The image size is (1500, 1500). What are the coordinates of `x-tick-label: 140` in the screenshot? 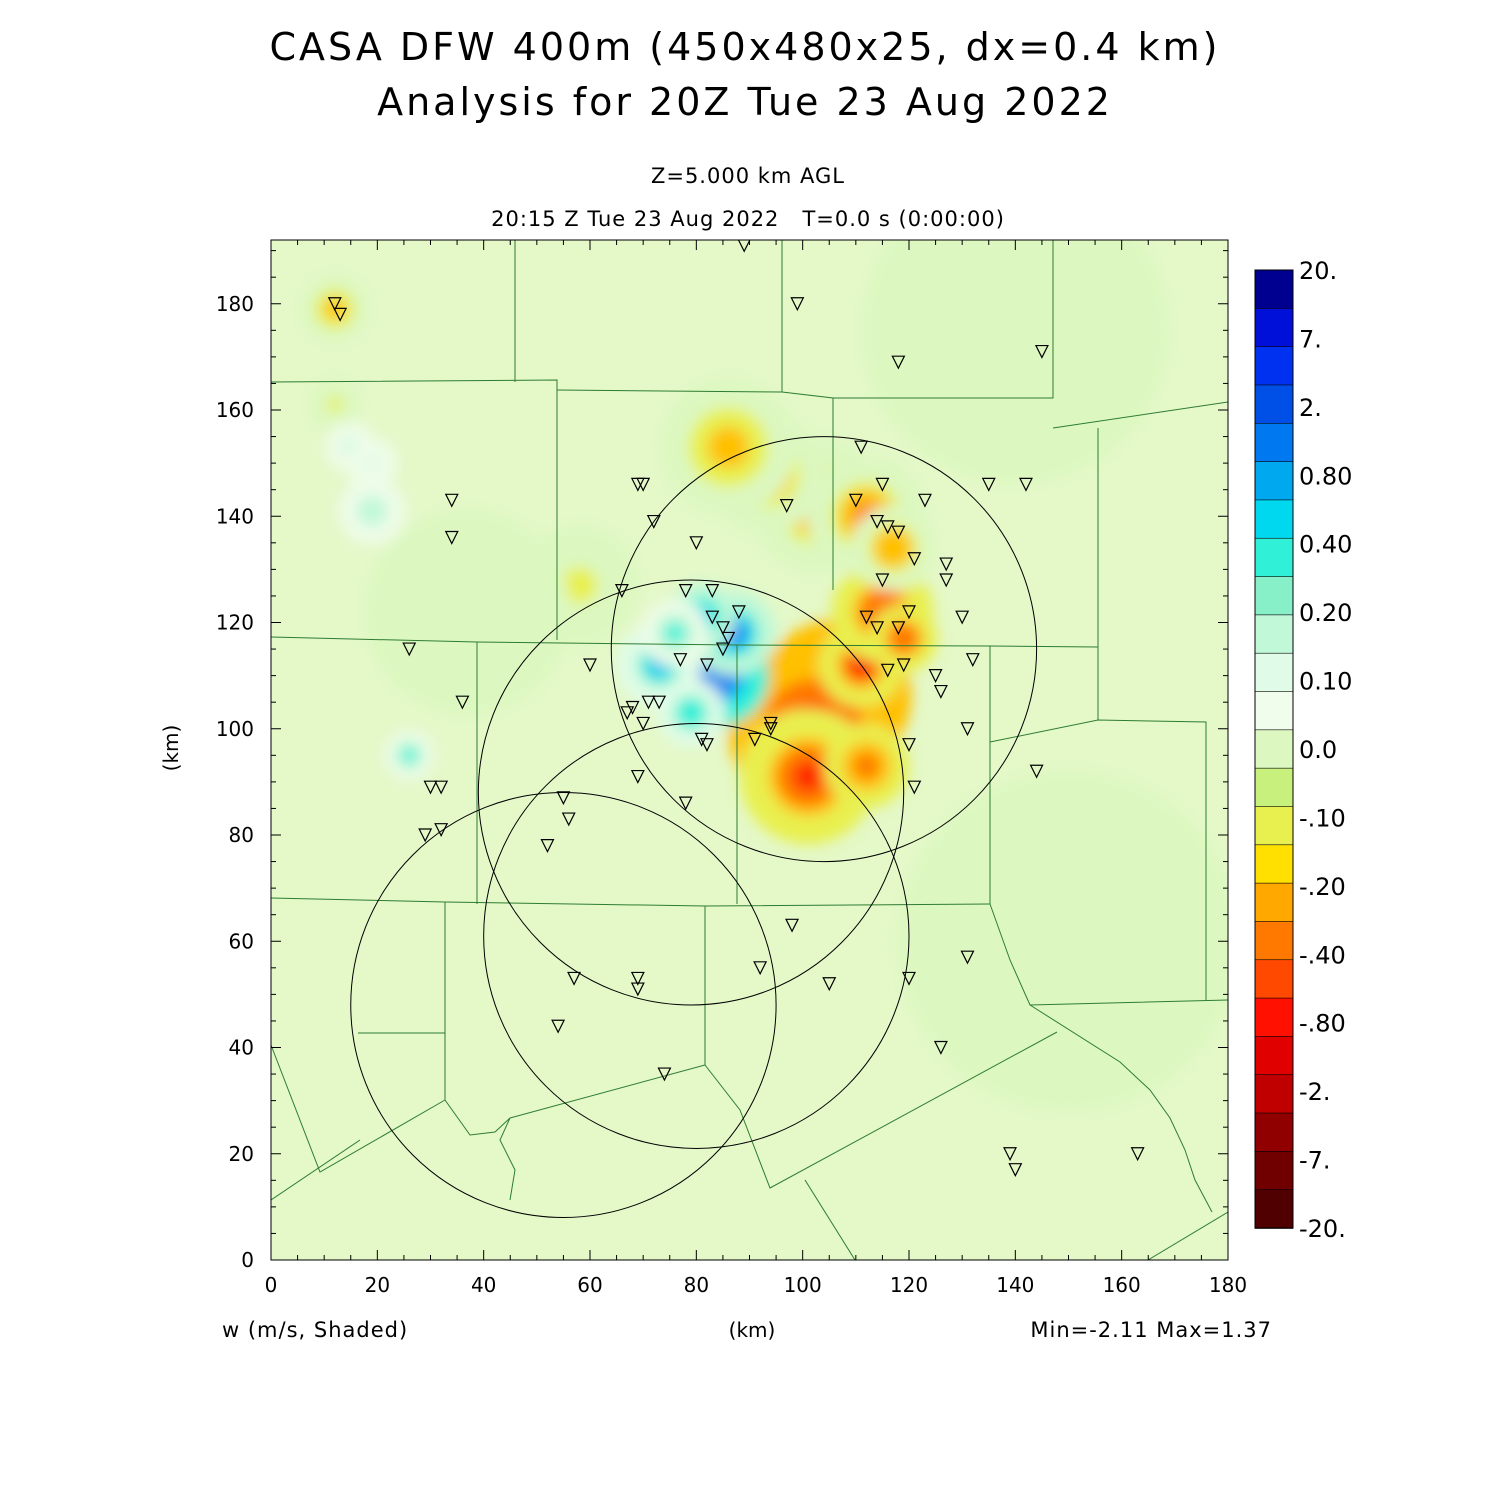 It's located at (1015, 1285).